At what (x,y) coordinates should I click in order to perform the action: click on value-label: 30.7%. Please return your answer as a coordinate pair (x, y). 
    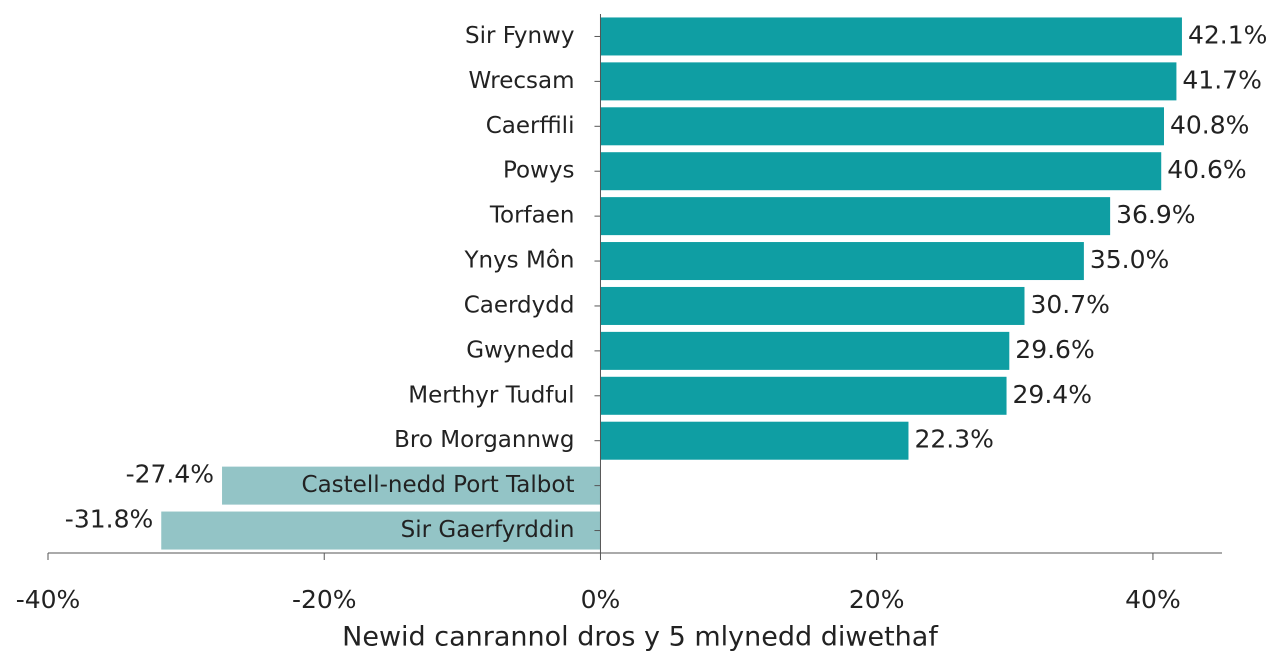
    Looking at the image, I should click on (1069, 304).